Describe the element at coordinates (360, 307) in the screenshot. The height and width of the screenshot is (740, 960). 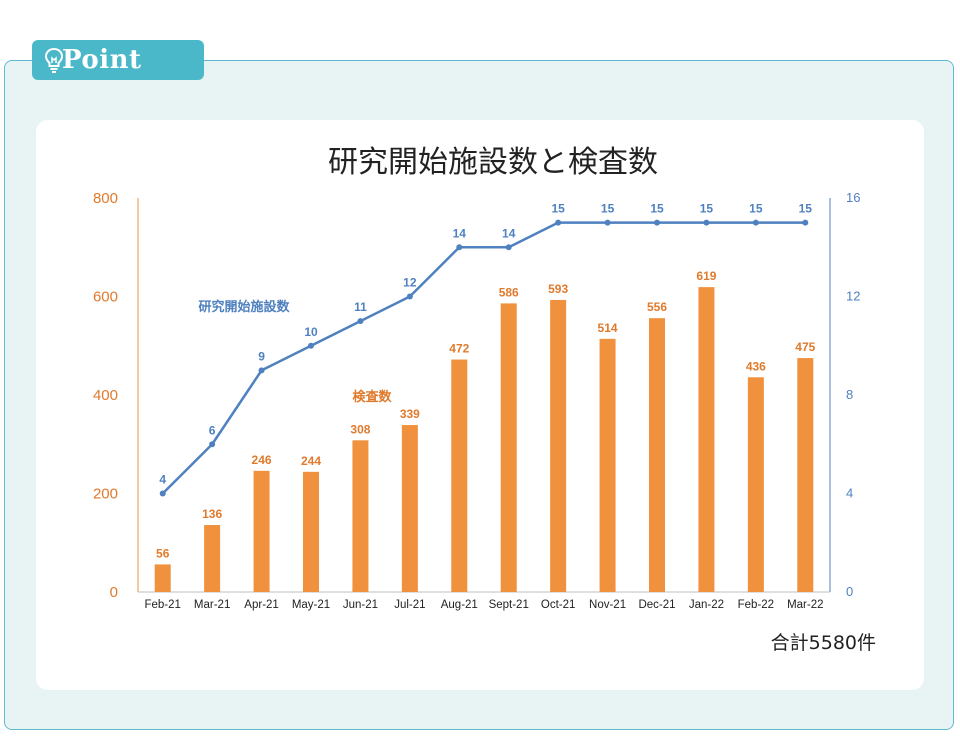
I see `line-data-label: 11` at that location.